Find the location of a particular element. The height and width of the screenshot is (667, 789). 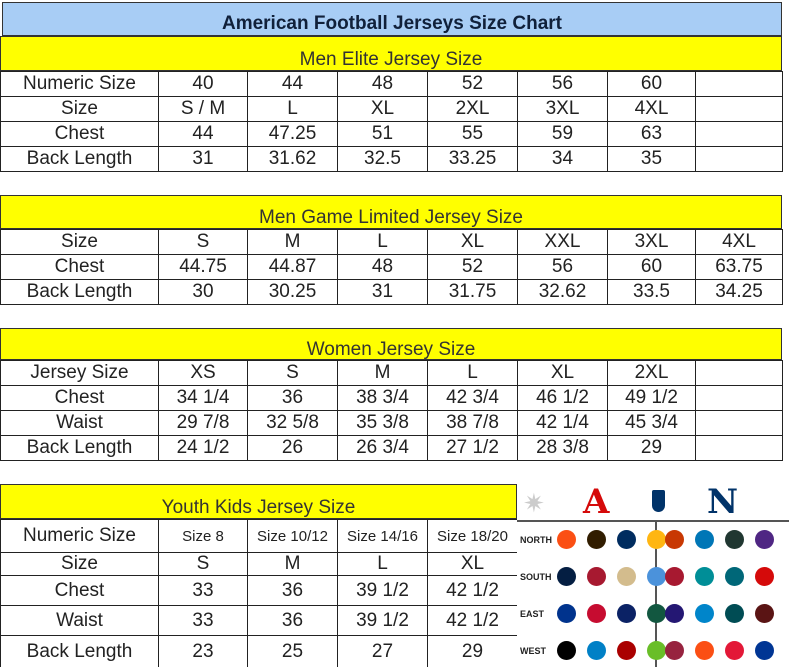

table-cell: 2XL is located at coordinates (472, 109).